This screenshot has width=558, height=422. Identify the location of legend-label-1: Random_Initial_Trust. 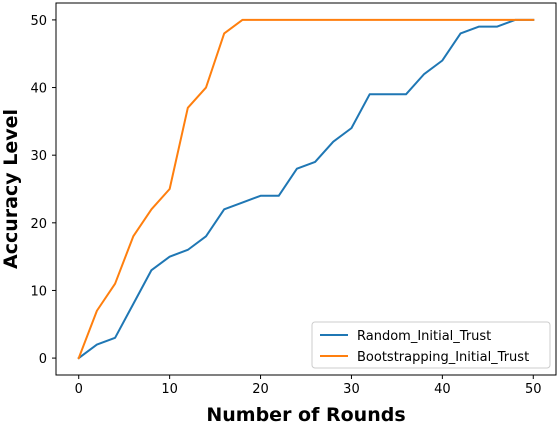
(424, 336).